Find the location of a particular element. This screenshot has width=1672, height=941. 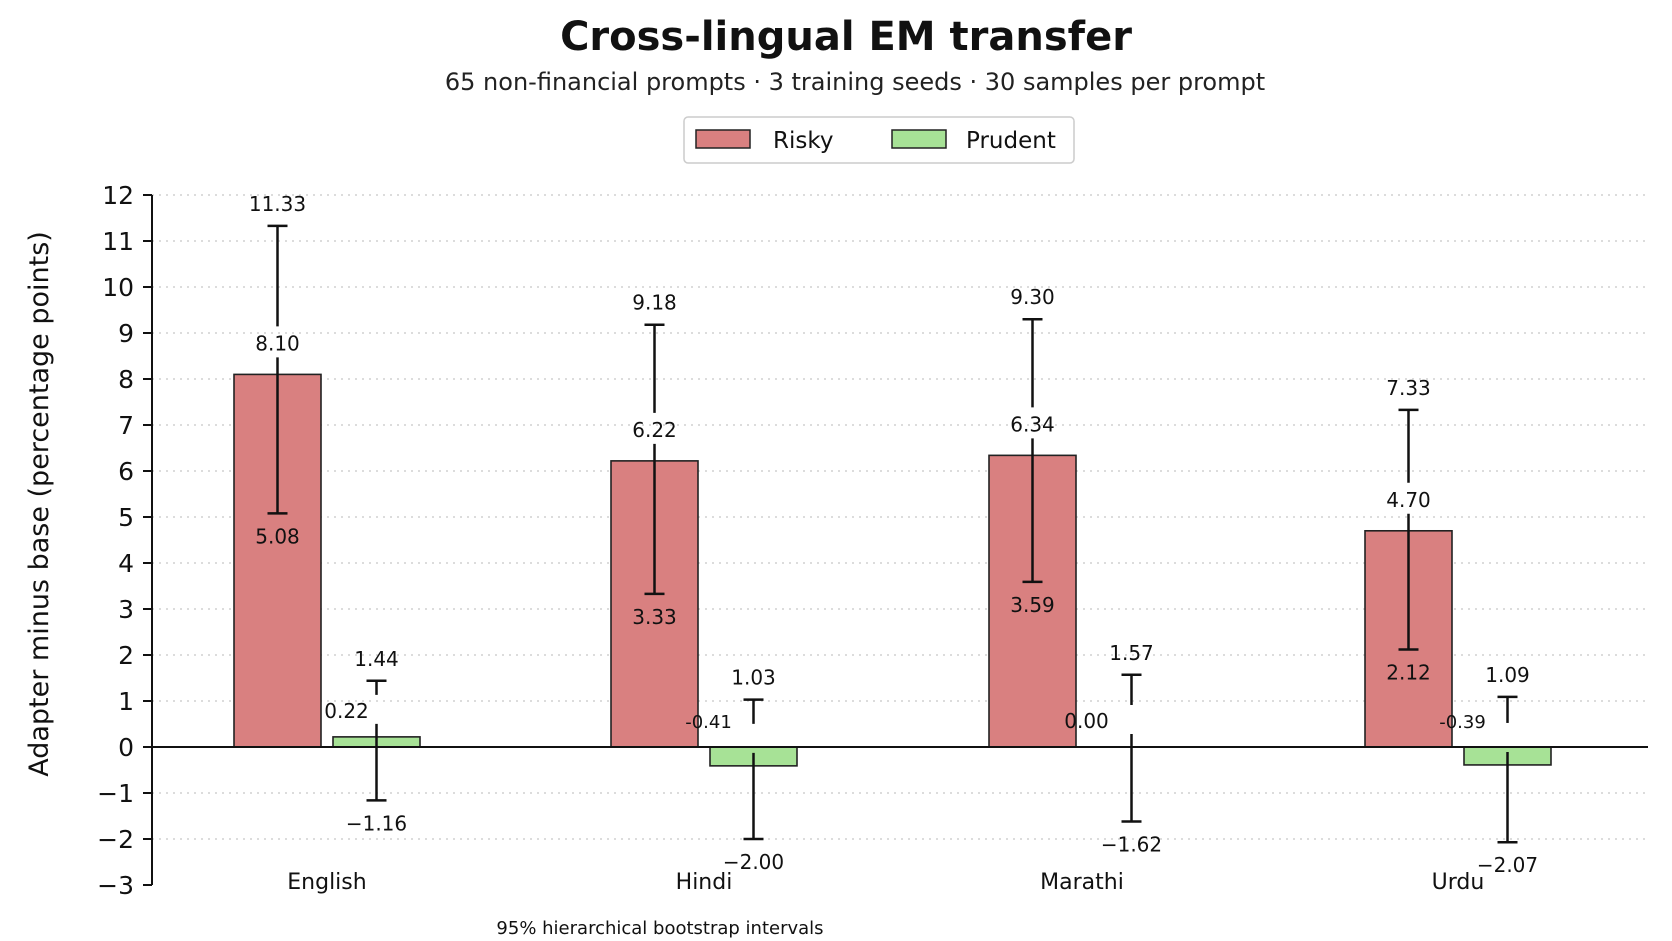

y-tick-label: 12 is located at coordinates (118, 195).